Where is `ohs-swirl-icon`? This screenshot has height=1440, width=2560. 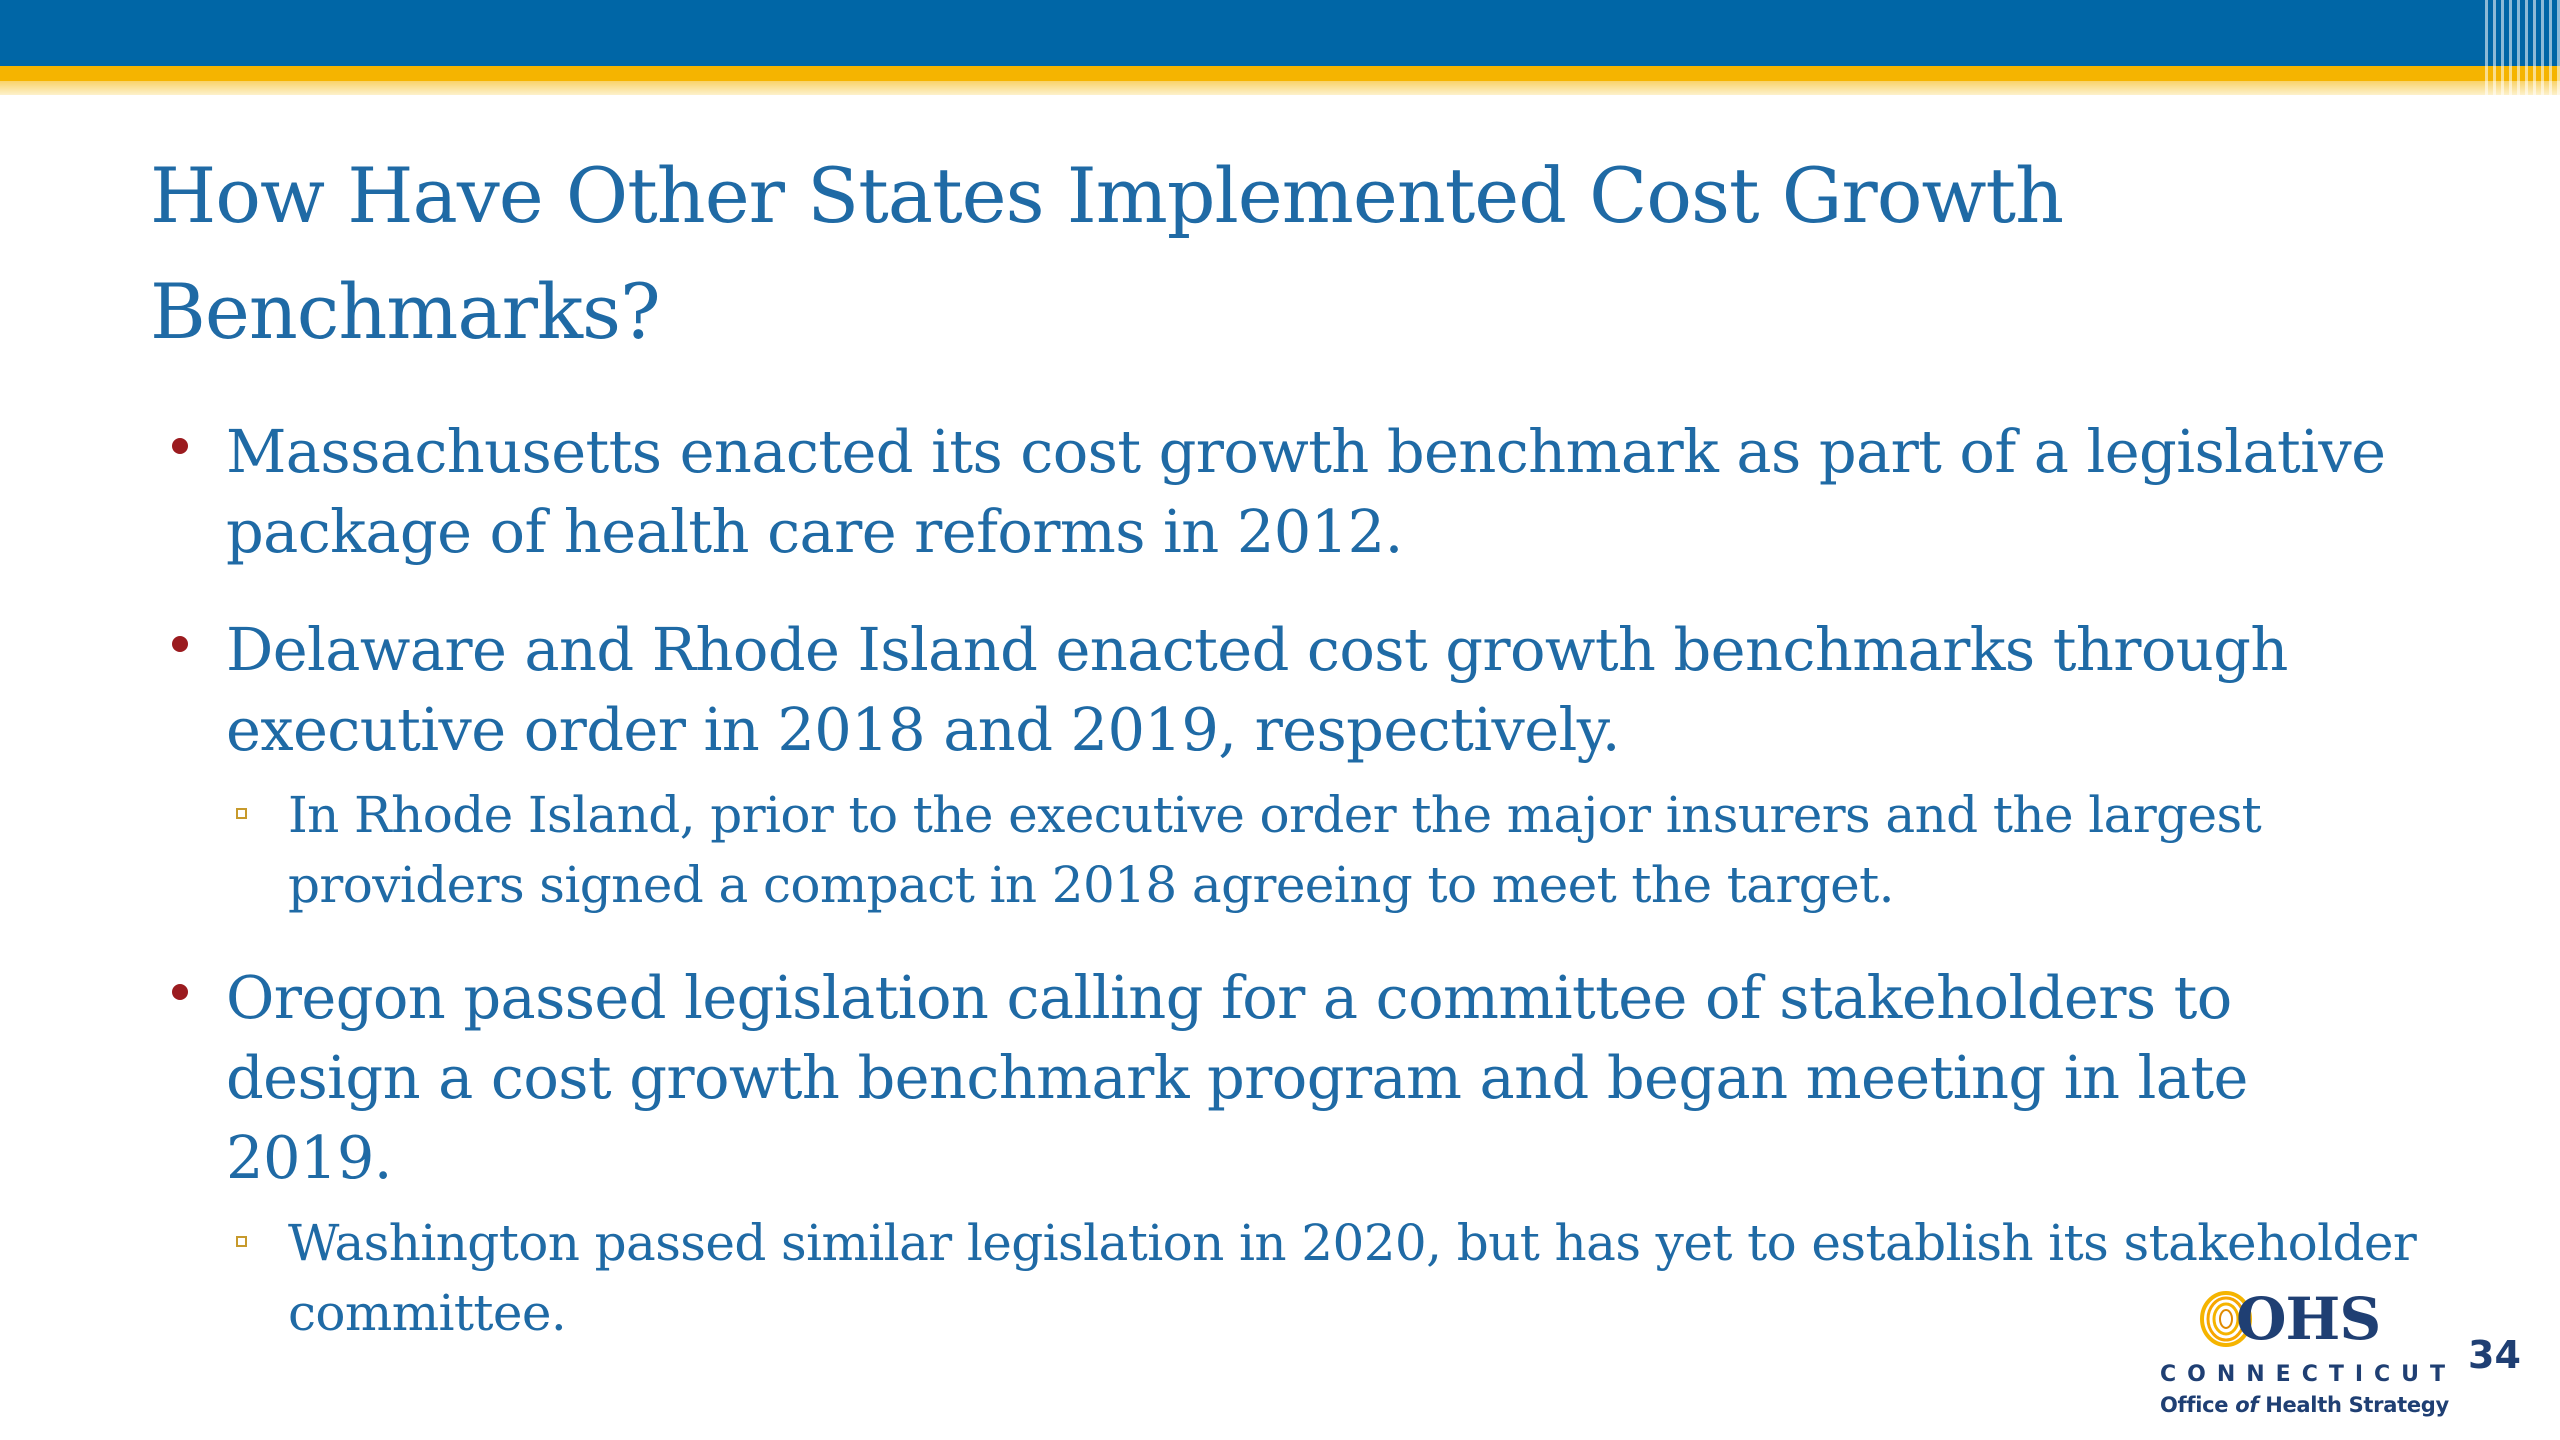
ohs-swirl-icon is located at coordinates (2226, 1319).